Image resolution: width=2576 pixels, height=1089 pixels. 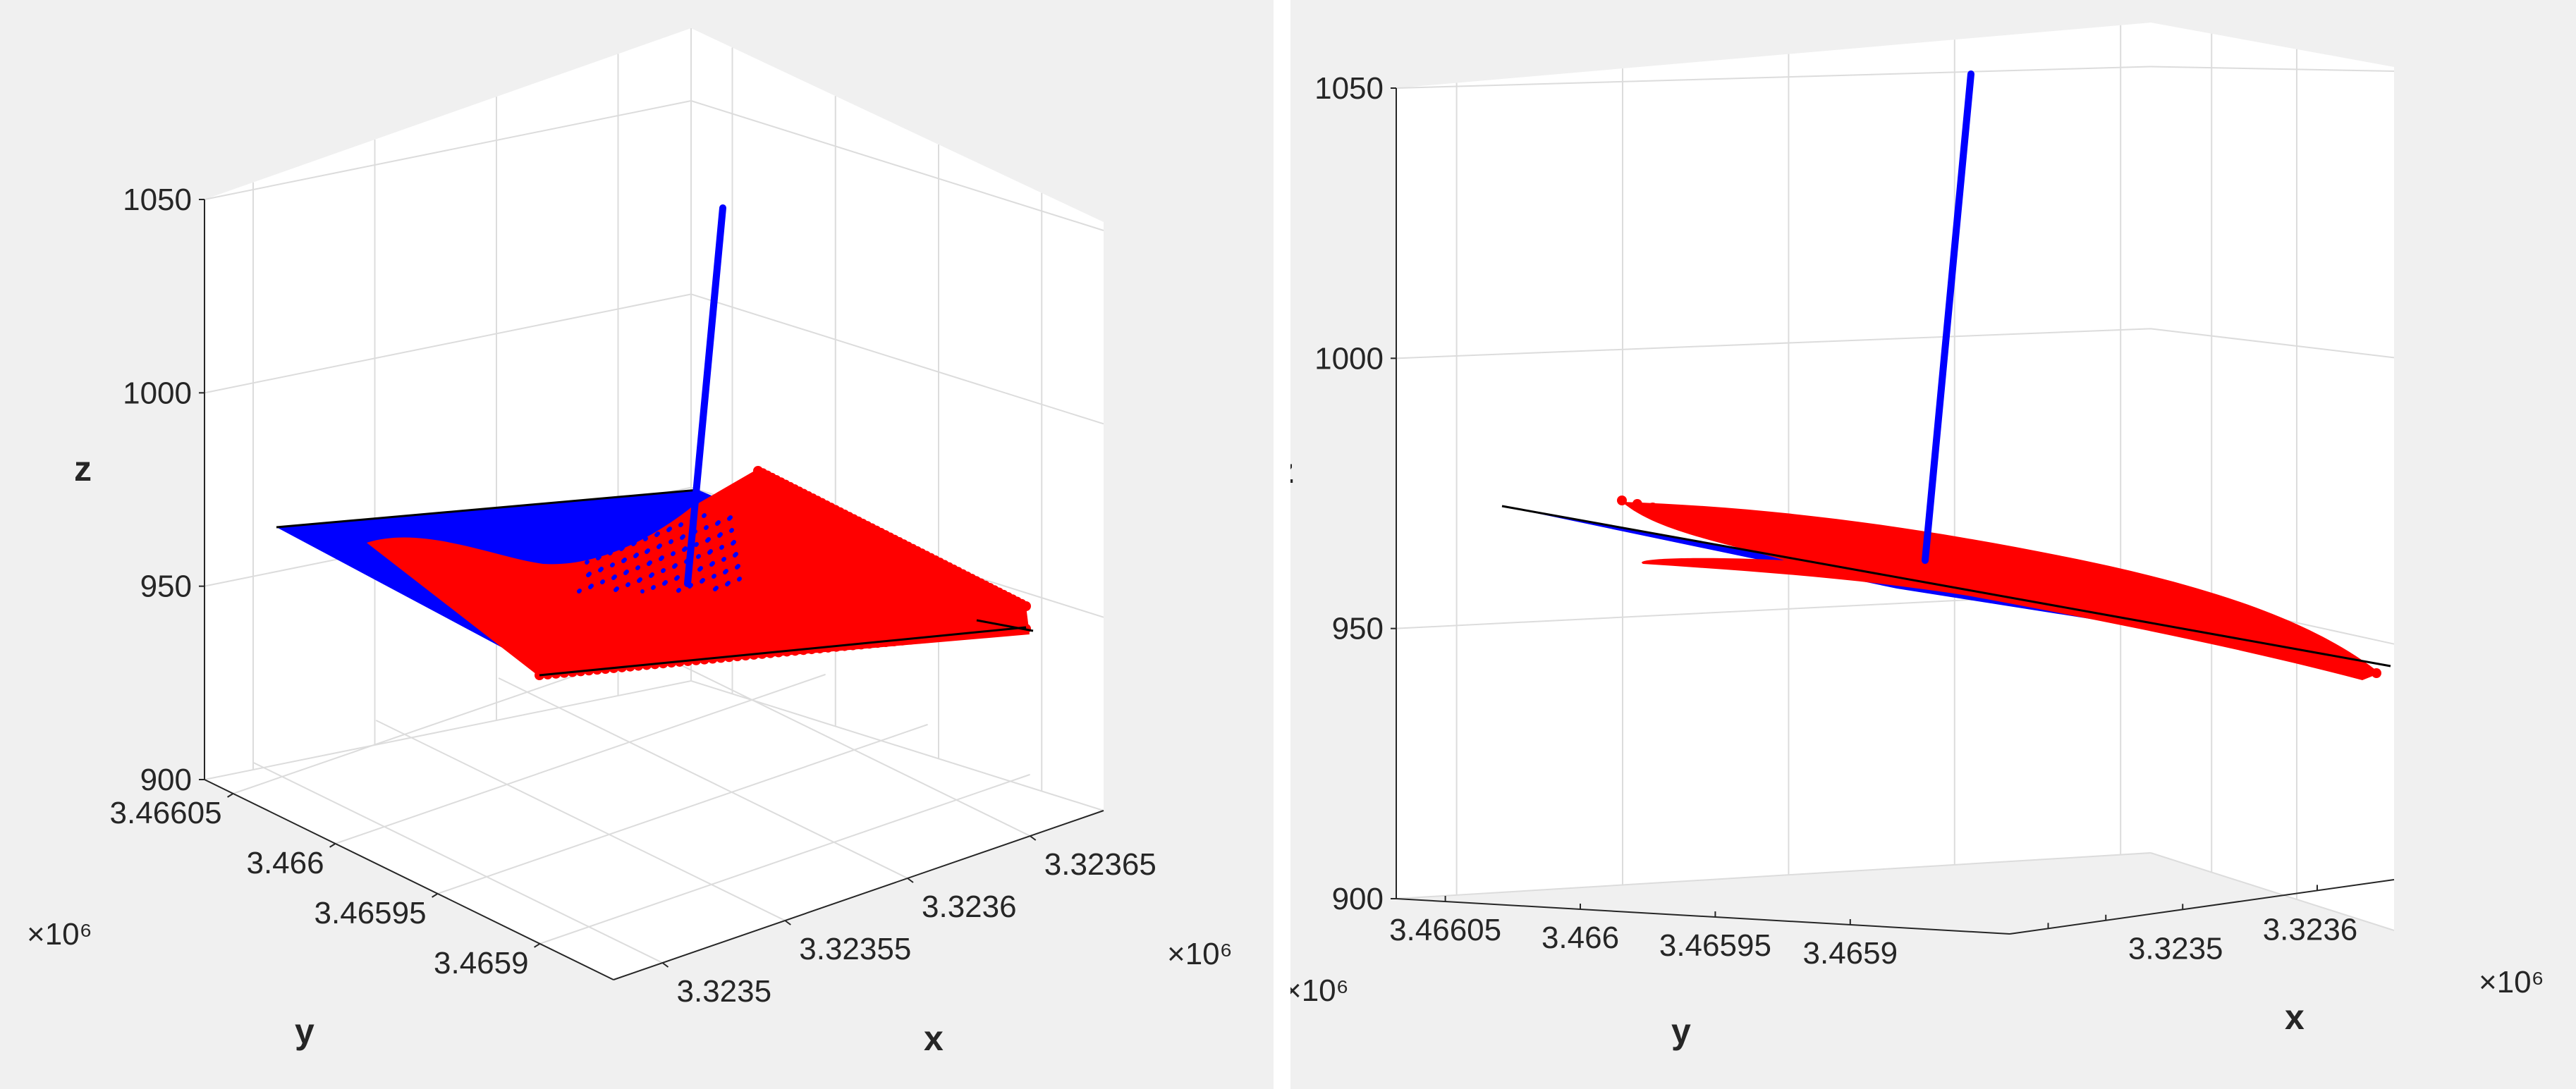 What do you see at coordinates (934, 1038) in the screenshot?
I see `left-xlabel: x` at bounding box center [934, 1038].